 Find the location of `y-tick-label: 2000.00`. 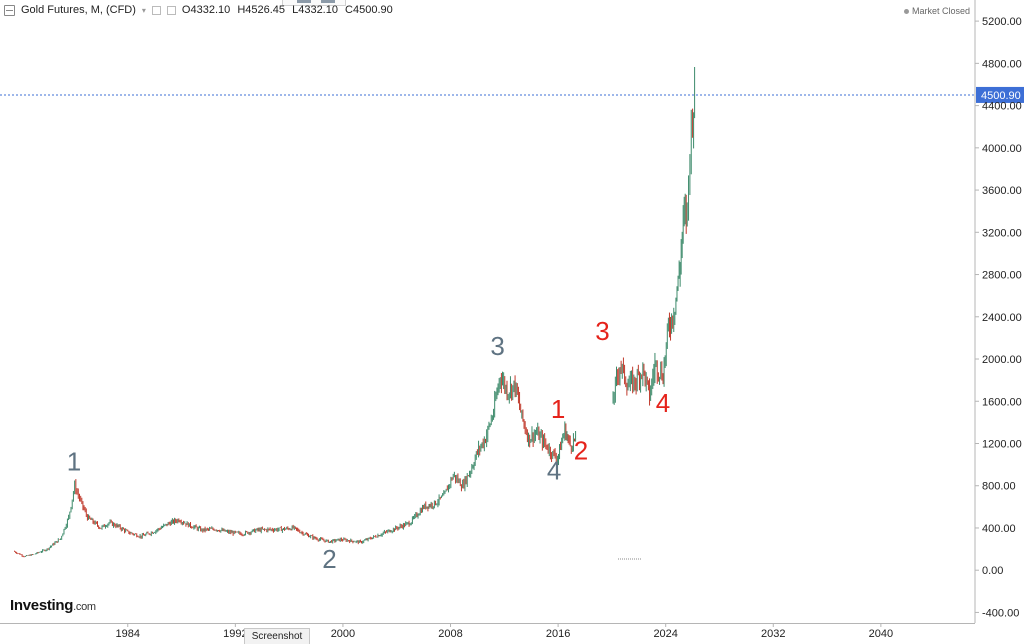

y-tick-label: 2000.00 is located at coordinates (1002, 360).